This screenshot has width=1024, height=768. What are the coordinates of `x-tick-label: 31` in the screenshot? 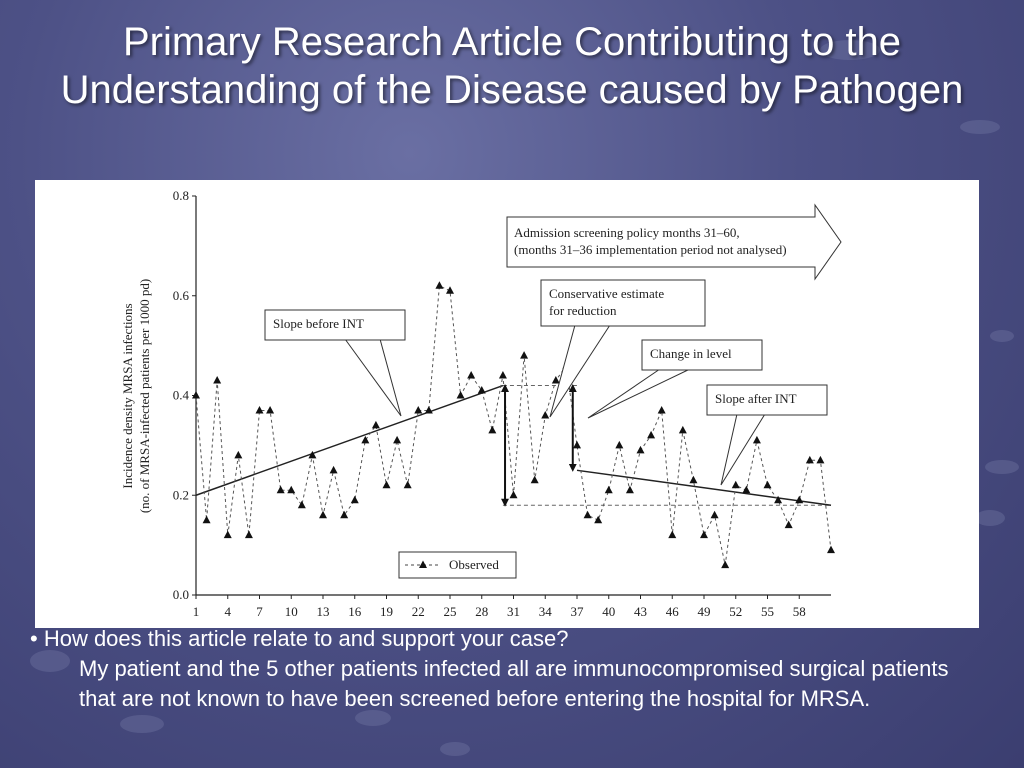 It's located at (513, 611).